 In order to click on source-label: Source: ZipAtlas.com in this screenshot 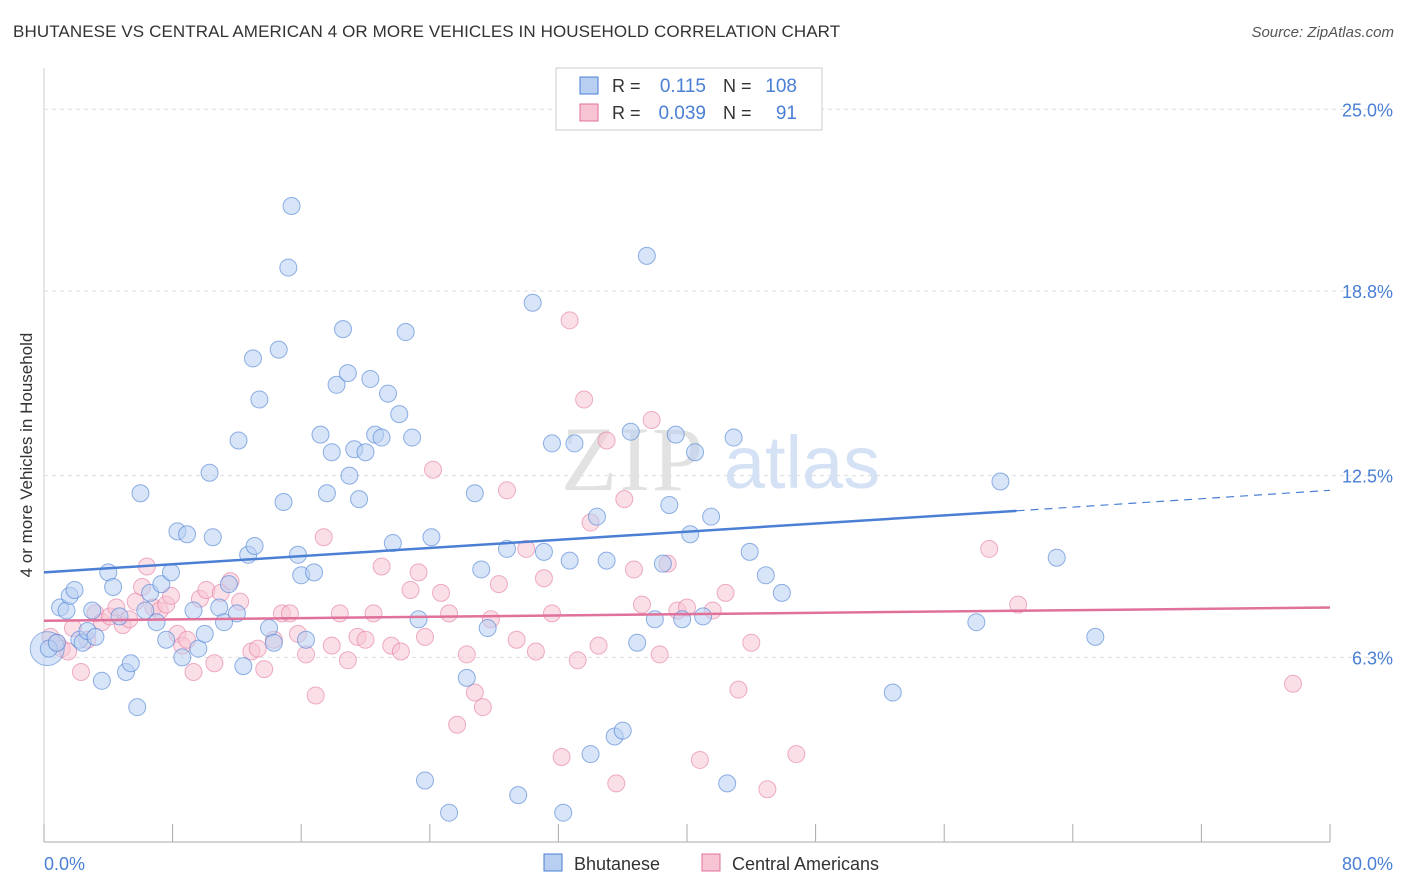, I will do `click(1322, 32)`.